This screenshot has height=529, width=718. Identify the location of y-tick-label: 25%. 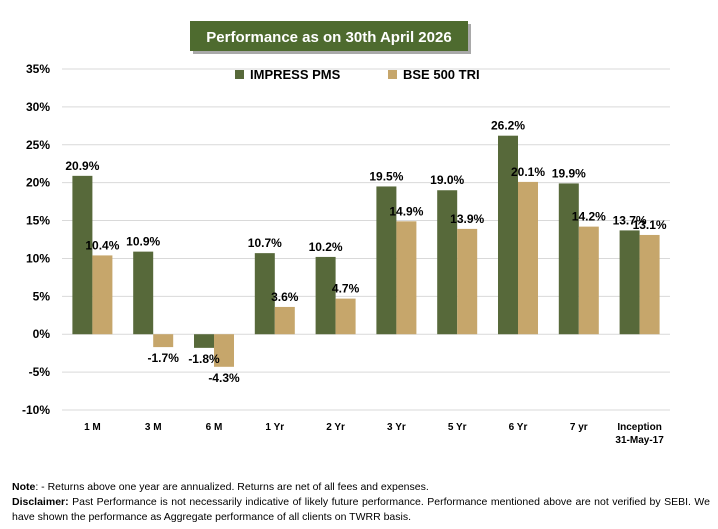
(38, 145).